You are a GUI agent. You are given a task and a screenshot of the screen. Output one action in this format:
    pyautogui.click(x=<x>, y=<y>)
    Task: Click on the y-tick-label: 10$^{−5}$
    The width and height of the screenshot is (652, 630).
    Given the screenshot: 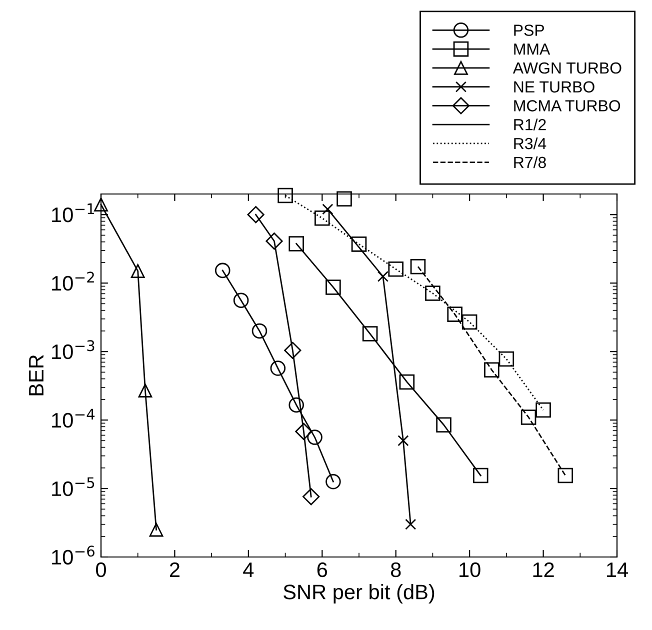 What is the action you would take?
    pyautogui.click(x=73, y=486)
    